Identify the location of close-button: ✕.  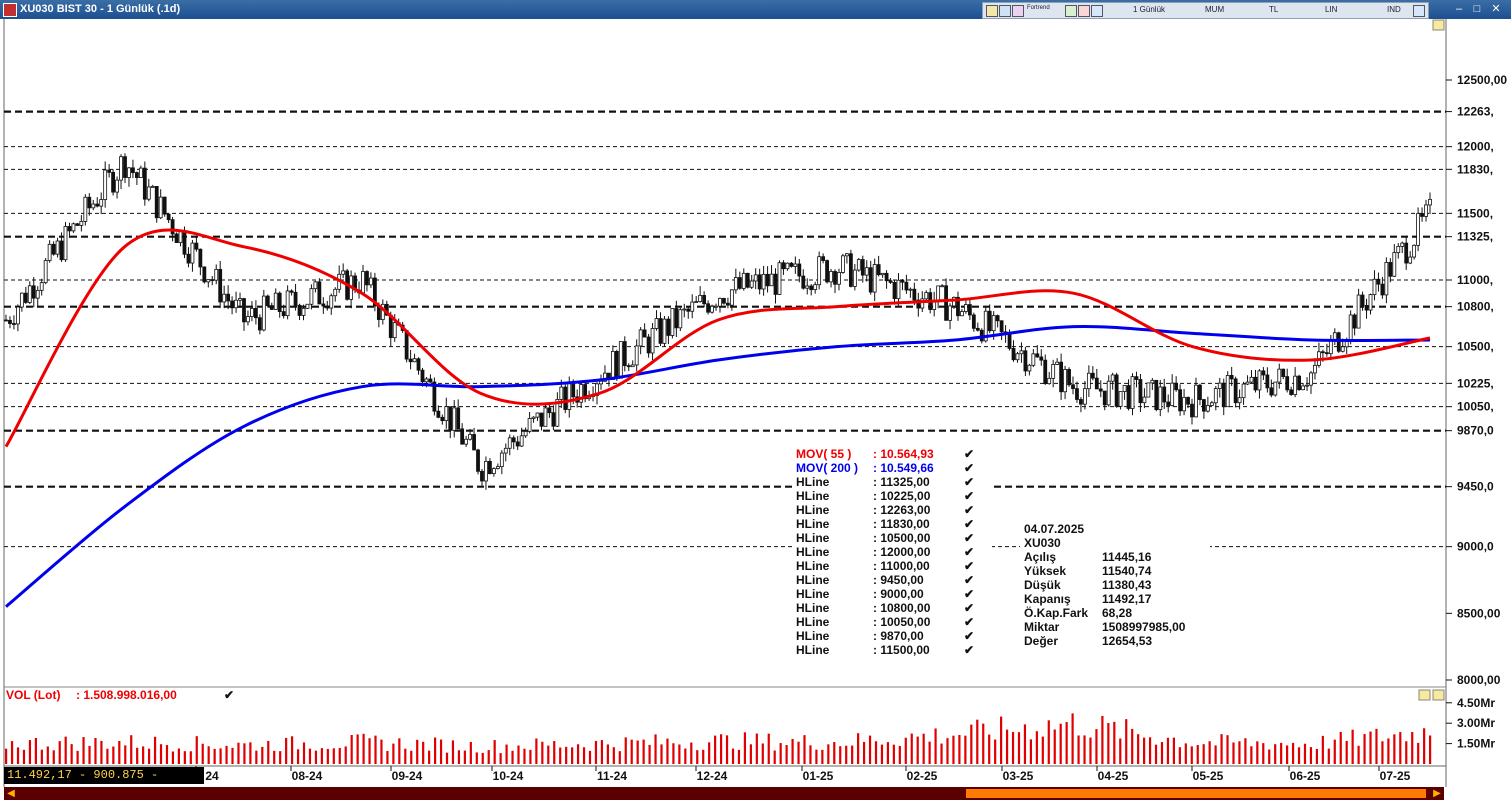
(1496, 9).